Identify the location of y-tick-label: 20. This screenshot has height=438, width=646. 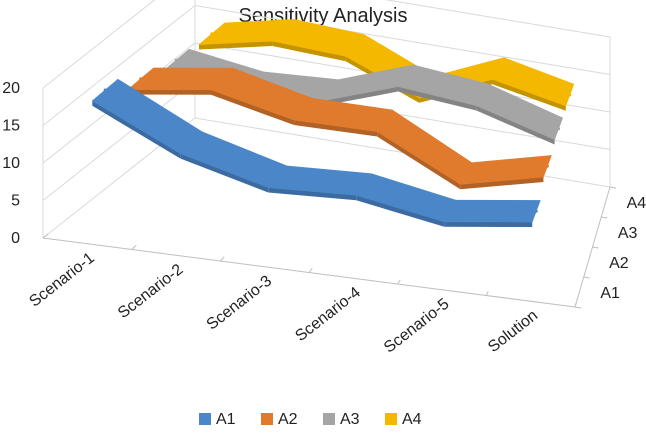
(11, 88).